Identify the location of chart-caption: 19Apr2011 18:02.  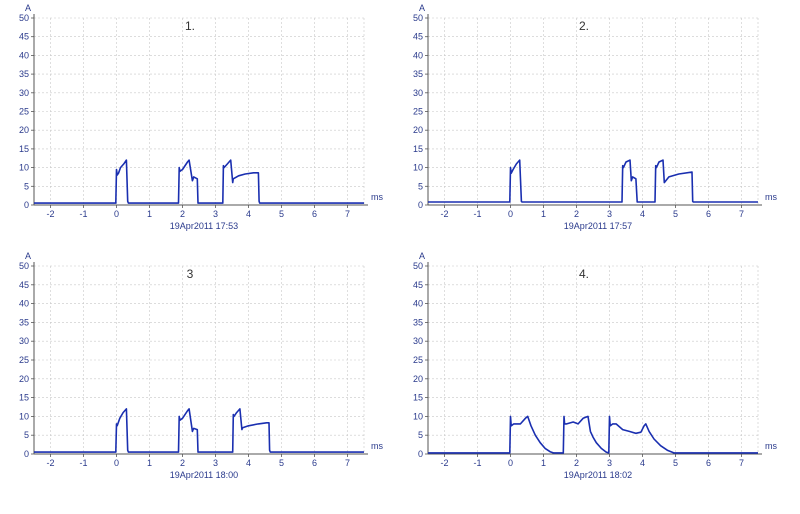
(598, 475).